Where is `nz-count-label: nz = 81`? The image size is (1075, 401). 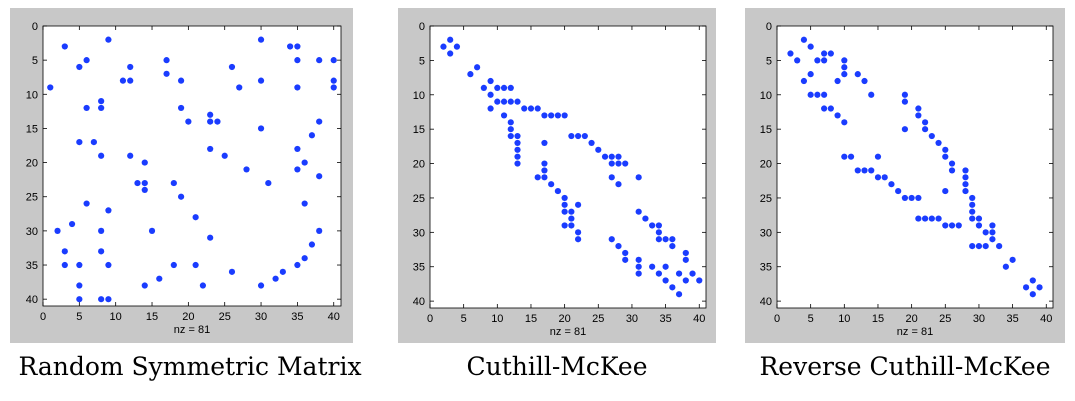 nz-count-label: nz = 81 is located at coordinates (568, 332).